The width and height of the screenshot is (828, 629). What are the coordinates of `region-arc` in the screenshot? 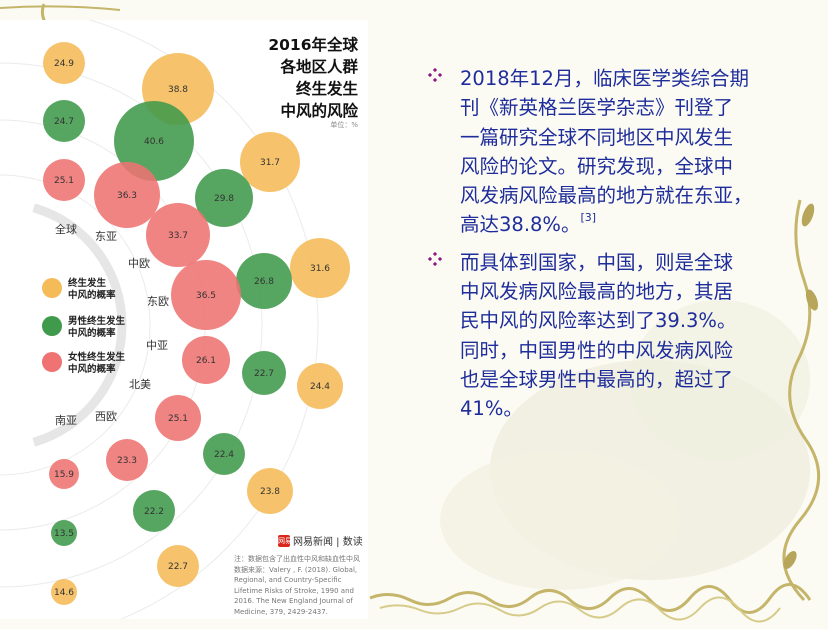 It's located at (79, 325).